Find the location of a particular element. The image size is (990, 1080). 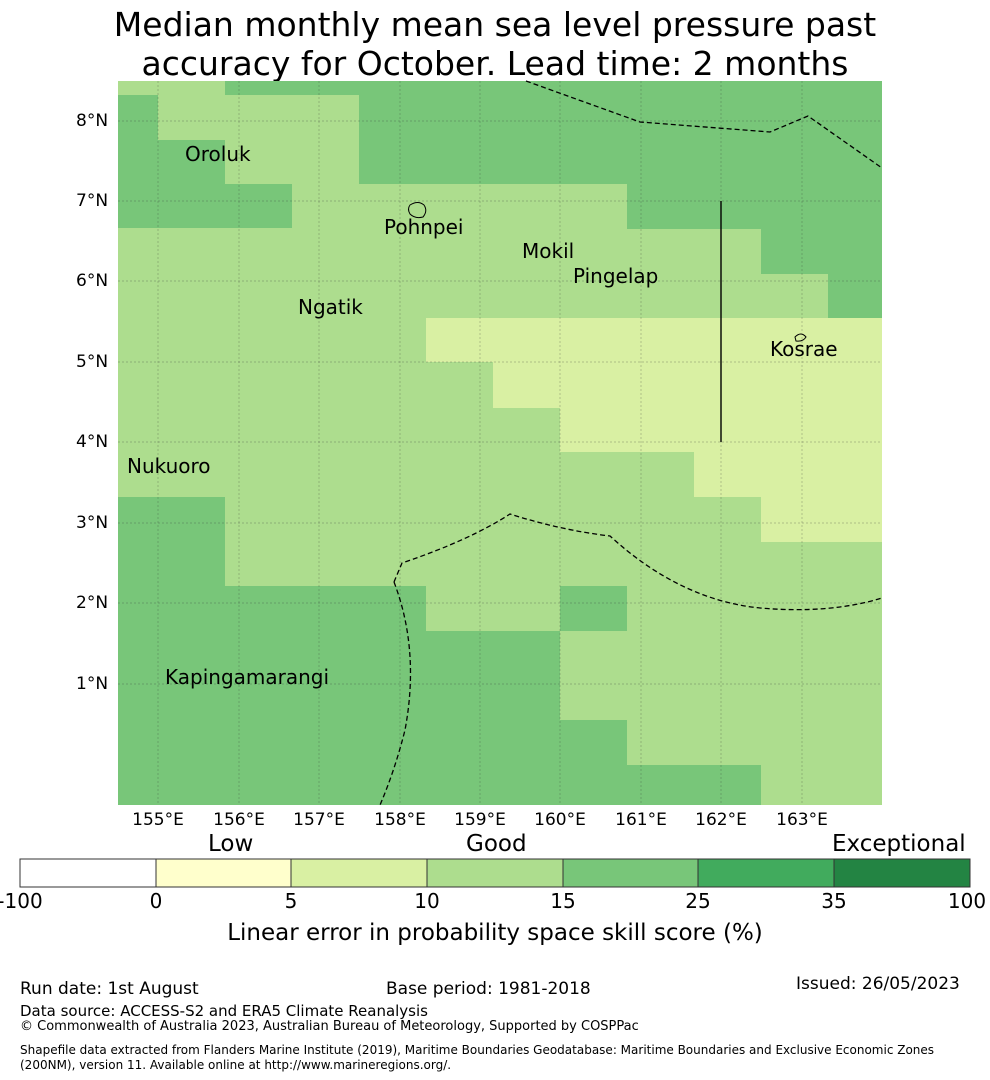

x-tick-label: 163°E is located at coordinates (802, 820).